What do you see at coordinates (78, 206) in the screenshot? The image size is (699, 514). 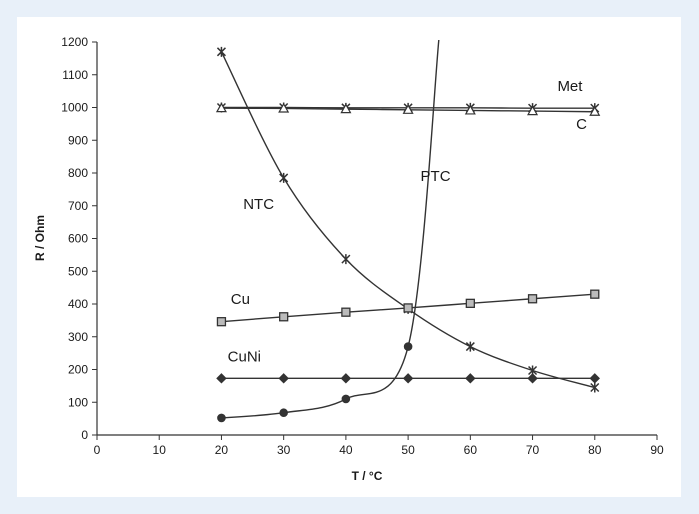 I see `y-tick-label: 700` at bounding box center [78, 206].